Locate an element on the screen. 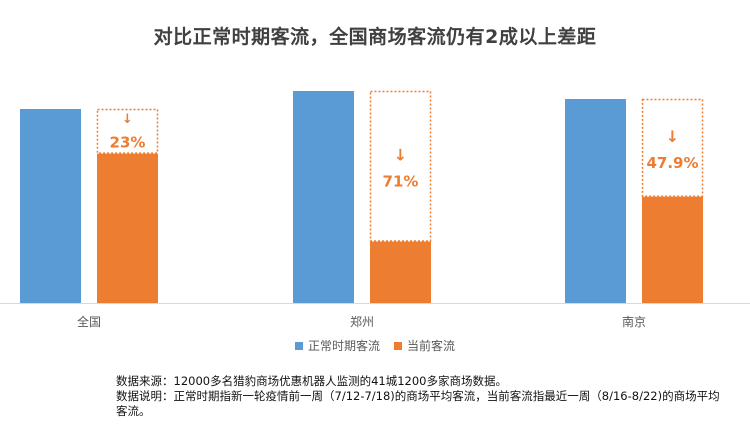 The height and width of the screenshot is (447, 750). legend-label-current: 当前客流 is located at coordinates (431, 346).